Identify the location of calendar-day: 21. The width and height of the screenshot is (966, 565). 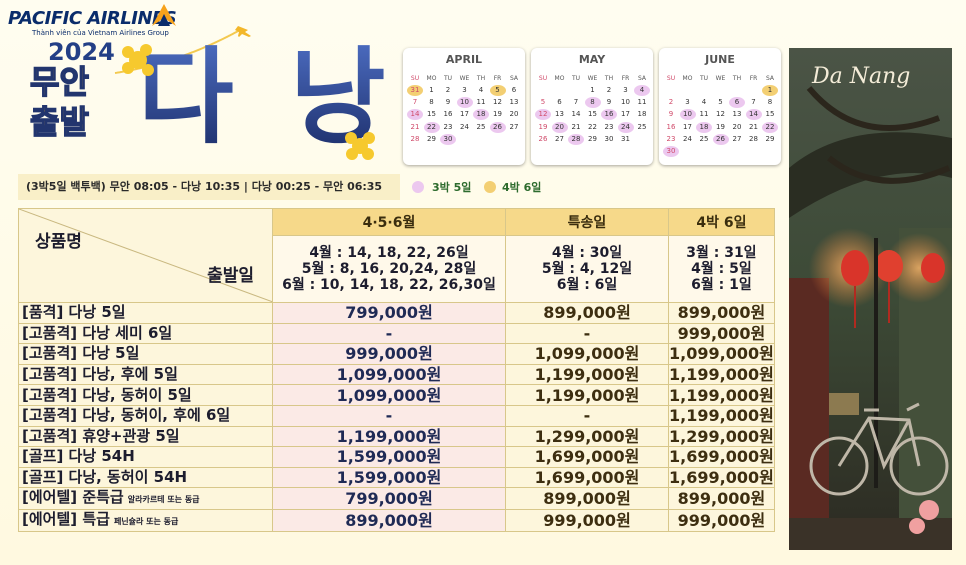
(415, 126).